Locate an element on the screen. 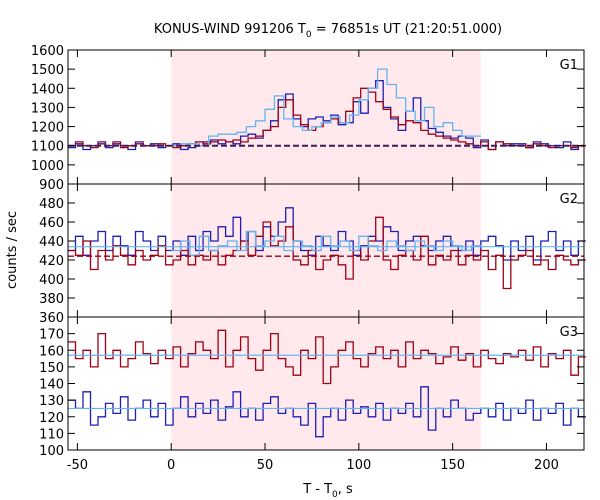  series-cyan-g1 is located at coordinates (326, 107).